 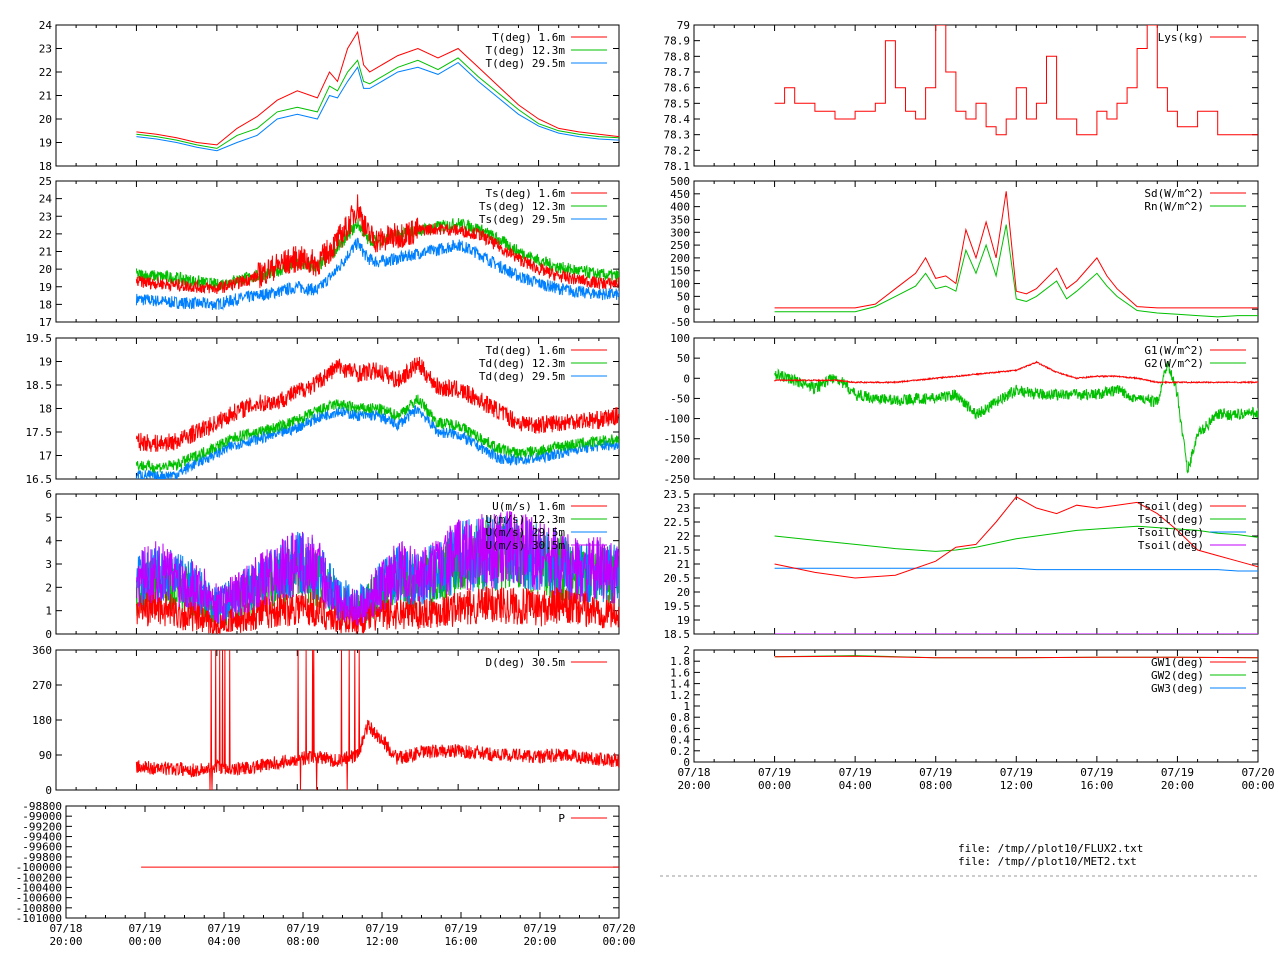 What do you see at coordinates (39, 877) in the screenshot?
I see `y-tick-label: -100200` at bounding box center [39, 877].